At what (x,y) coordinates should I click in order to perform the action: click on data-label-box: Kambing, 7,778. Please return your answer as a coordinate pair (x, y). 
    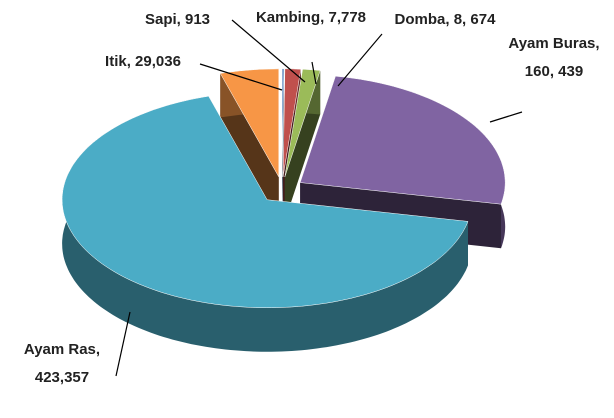
    Looking at the image, I should click on (311, 17).